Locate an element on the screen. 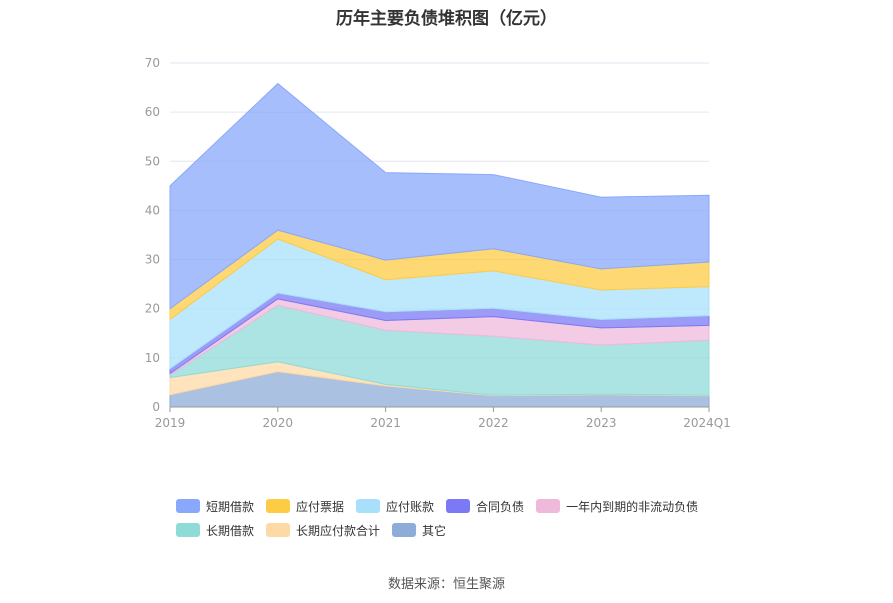 The image size is (893, 603). y-tick-label: 20 is located at coordinates (152, 309).